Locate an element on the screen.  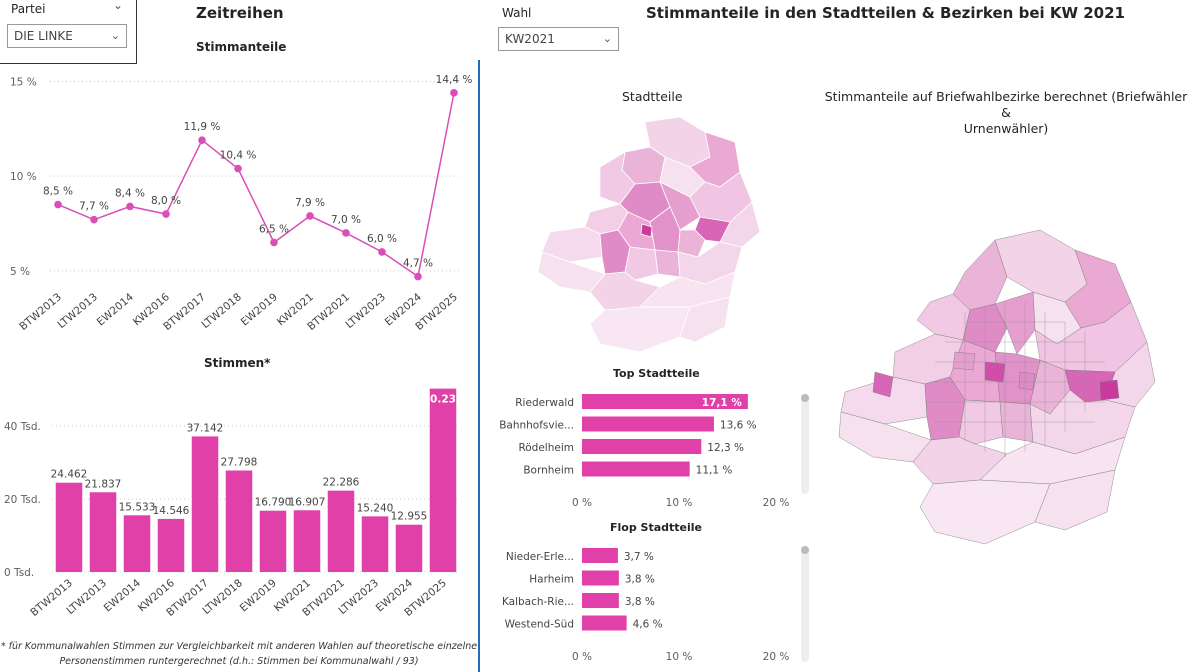
x-tick-label: LTW2013 is located at coordinates (78, 311).